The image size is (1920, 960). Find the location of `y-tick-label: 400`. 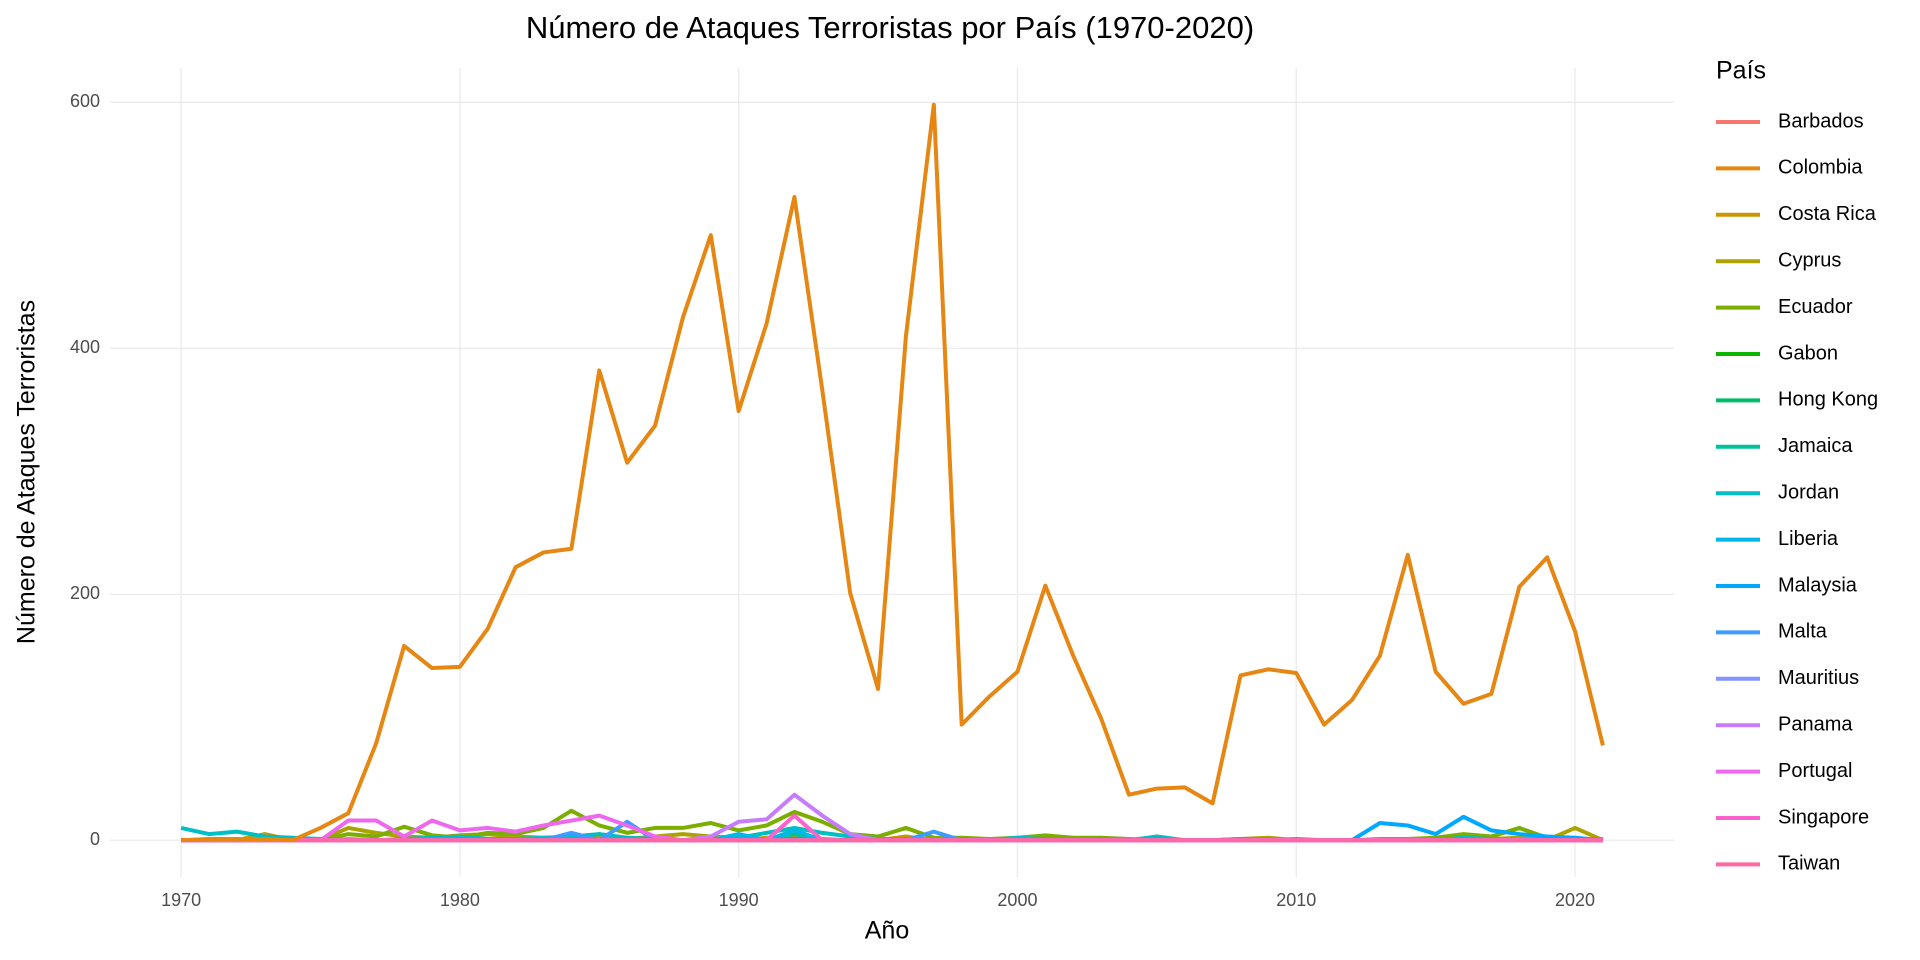

y-tick-label: 400 is located at coordinates (85, 347).